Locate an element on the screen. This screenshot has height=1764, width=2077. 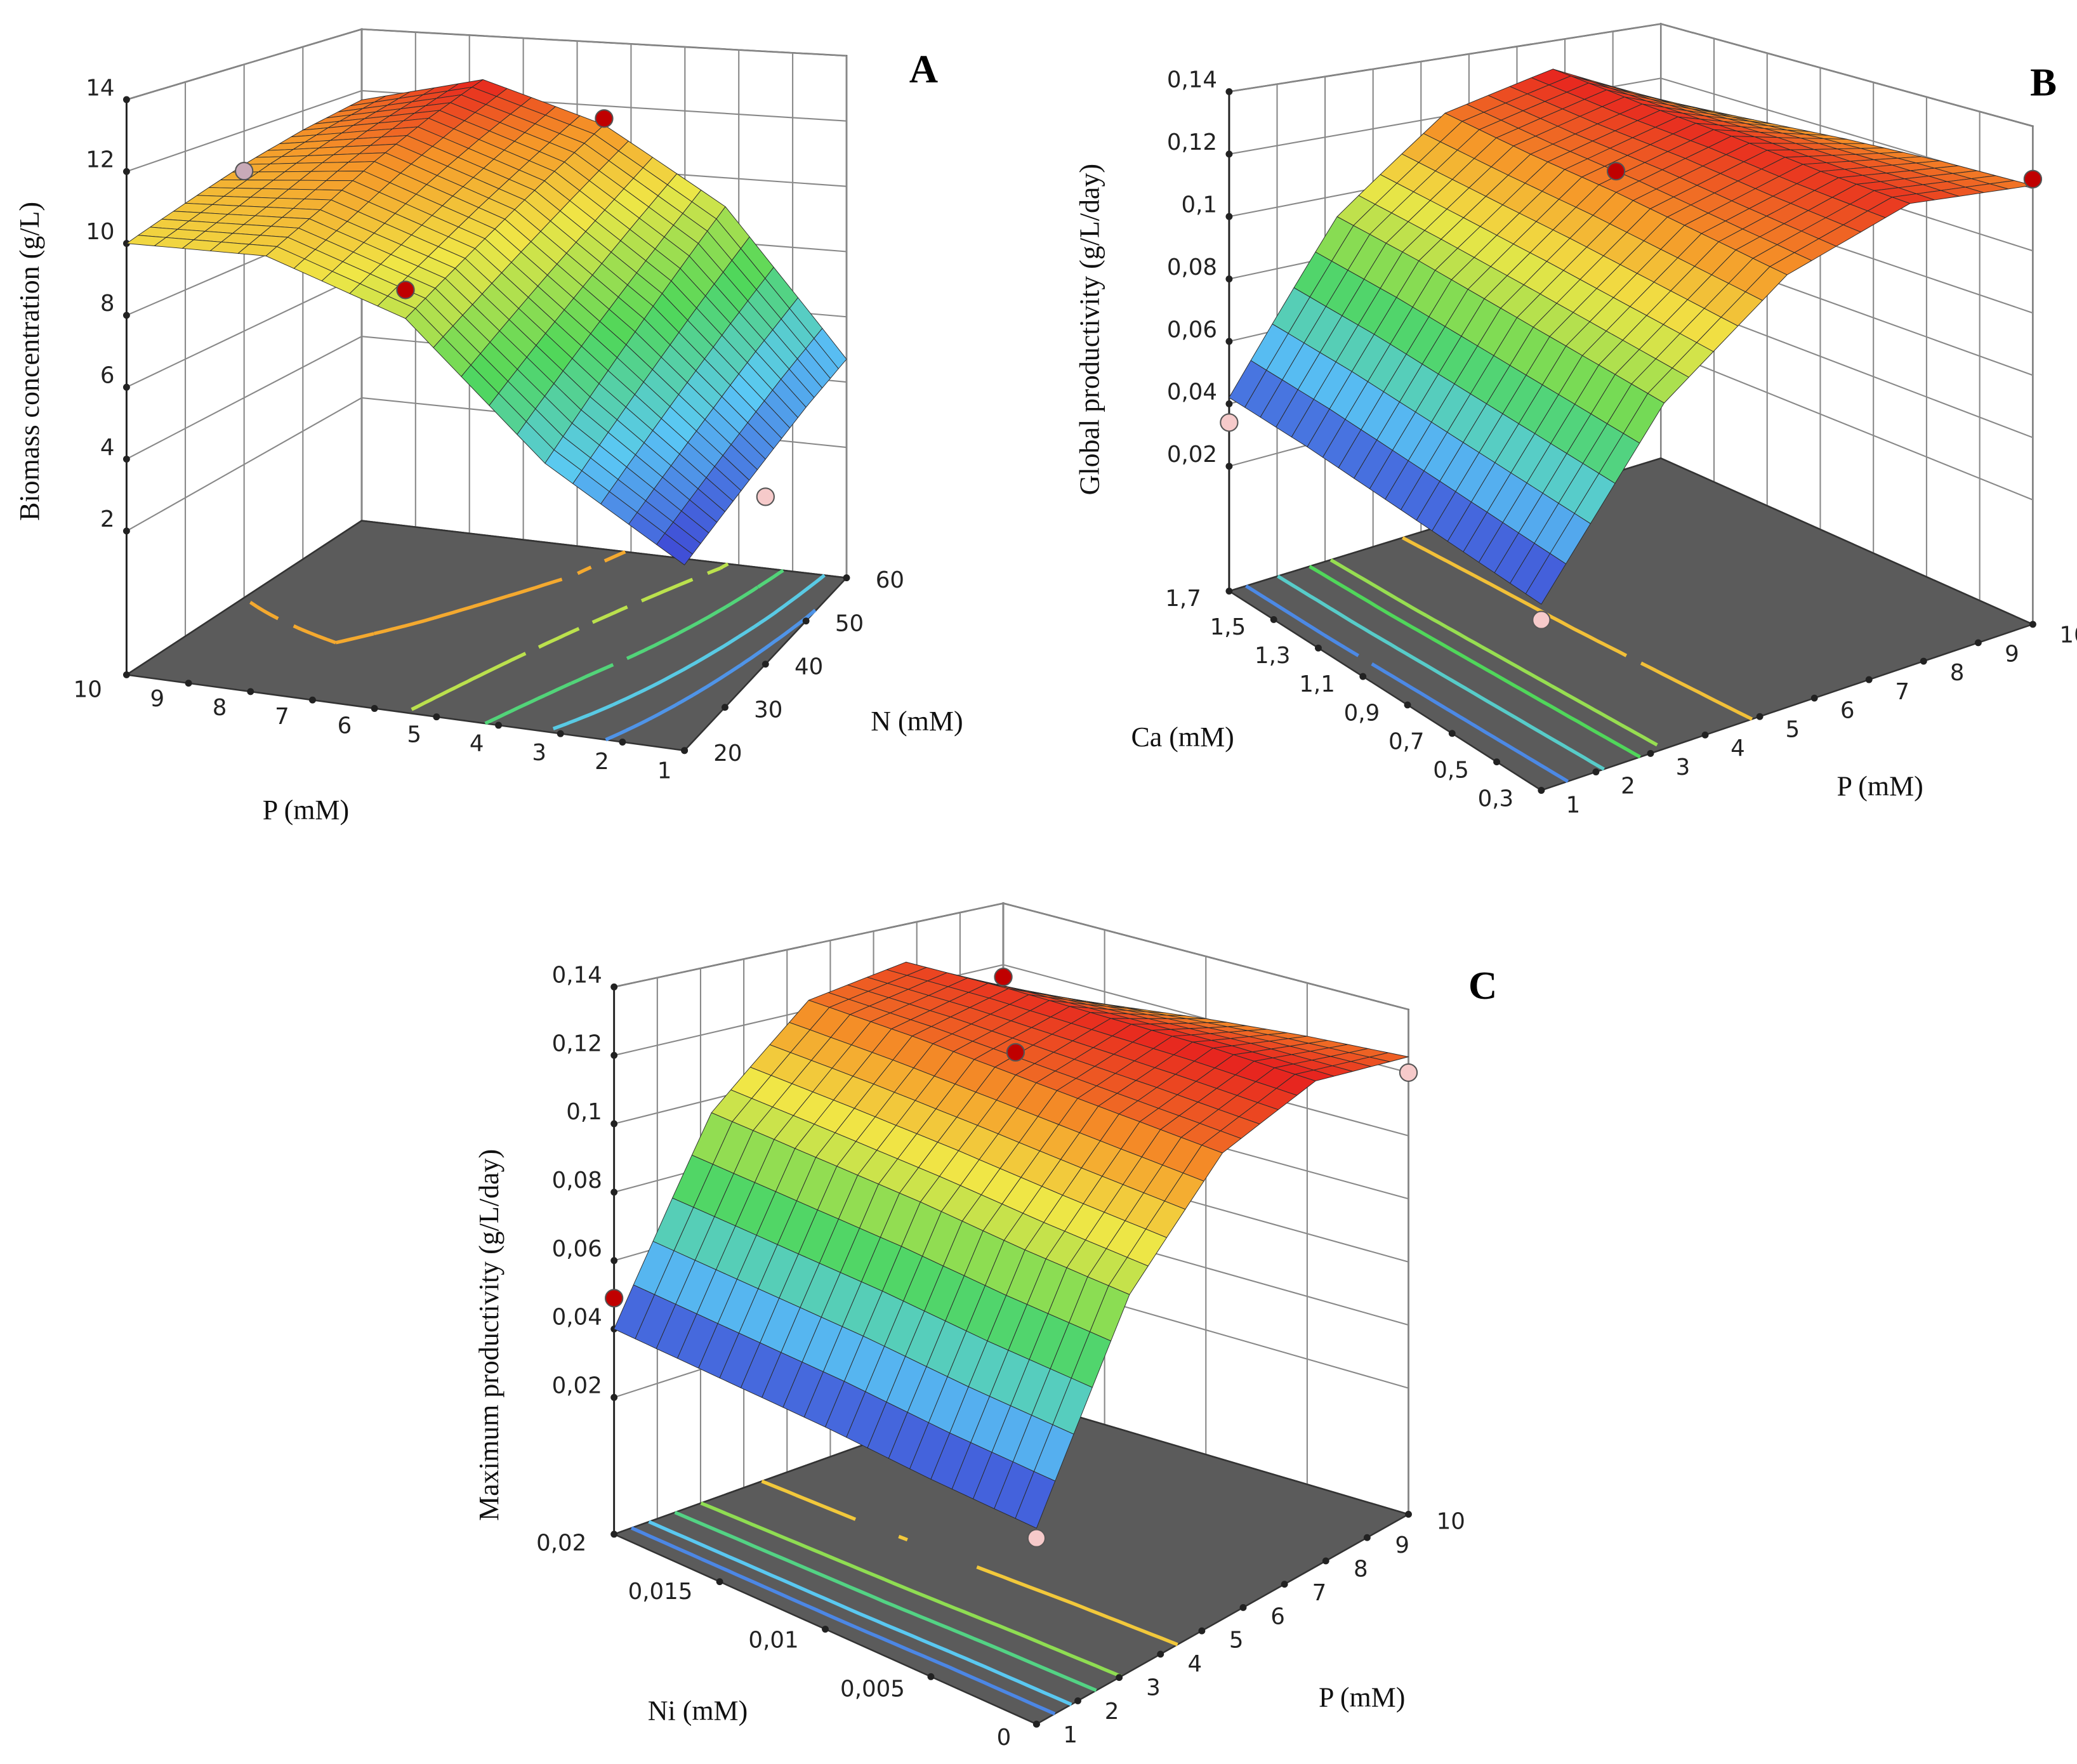
y-tick-label: 0,3 is located at coordinates (1496, 799).